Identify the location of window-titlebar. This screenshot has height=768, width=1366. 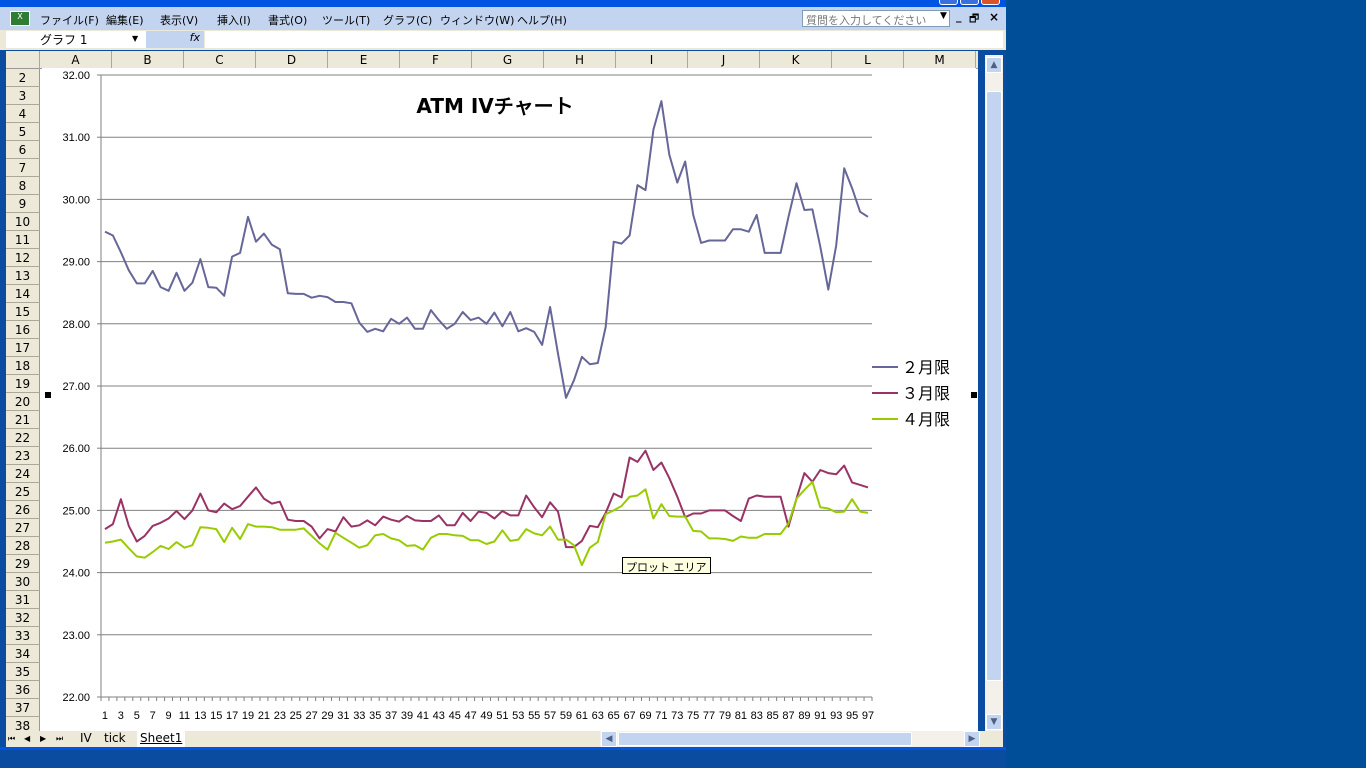
(503, 3).